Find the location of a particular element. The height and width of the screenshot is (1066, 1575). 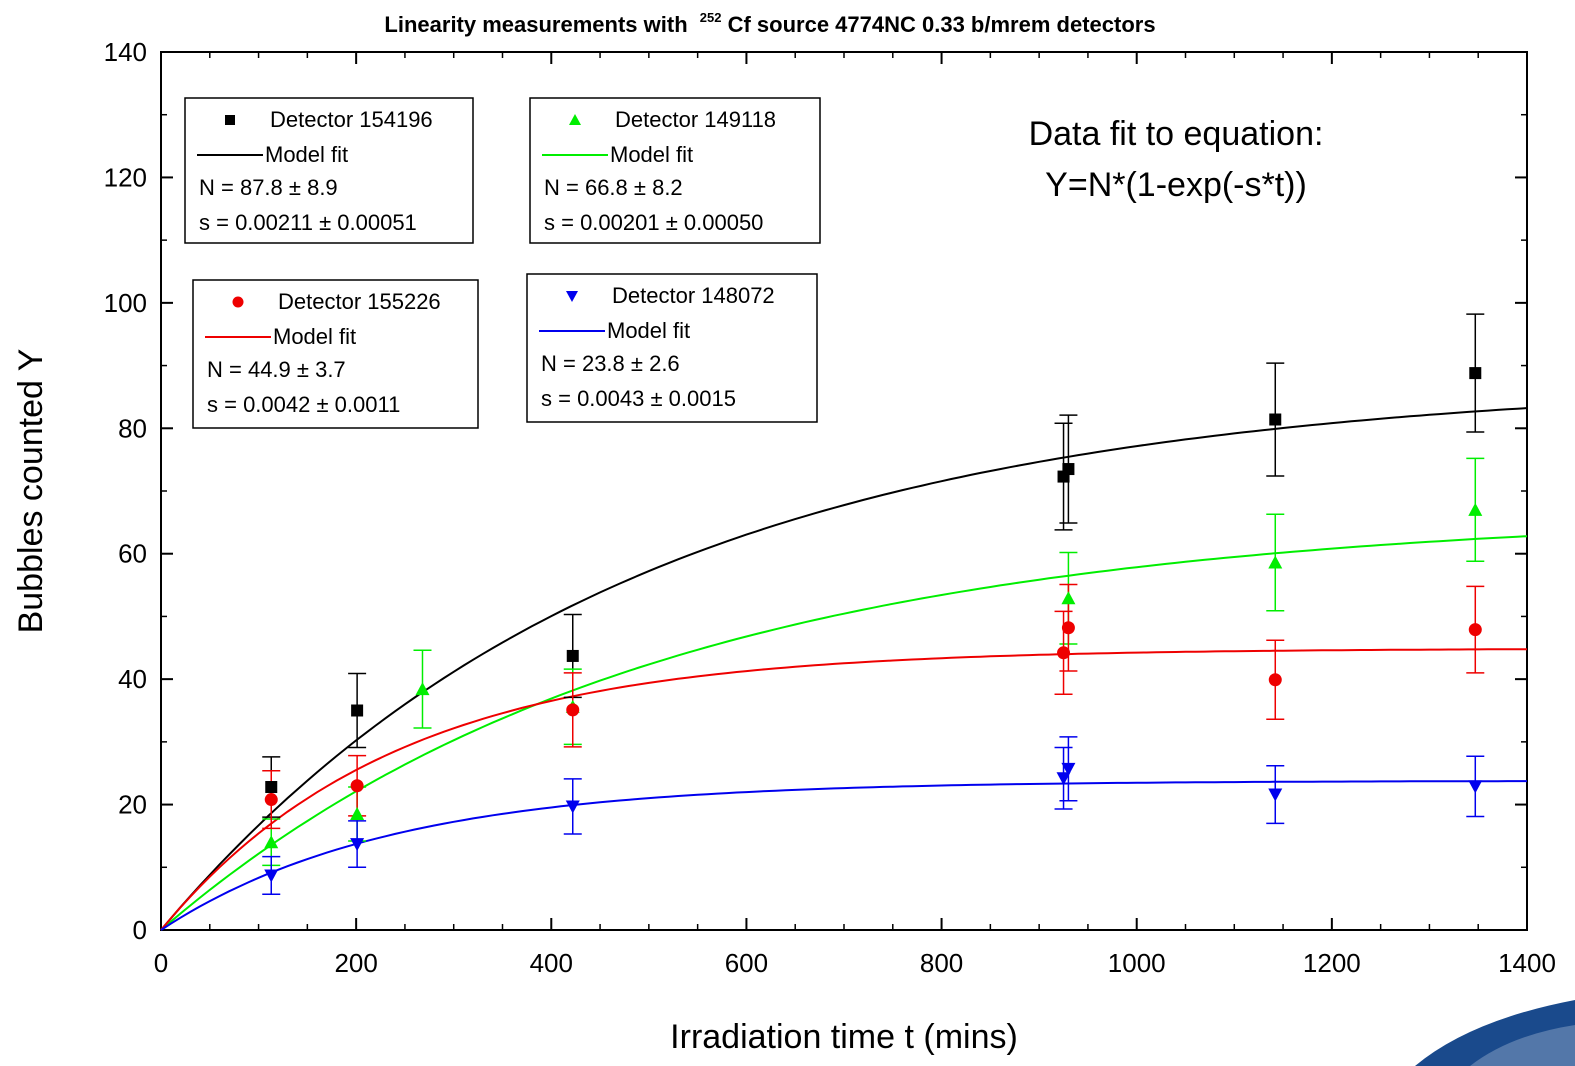

annotation-line2: Y=N*(1-exp(-s*t)) is located at coordinates (1176, 185).